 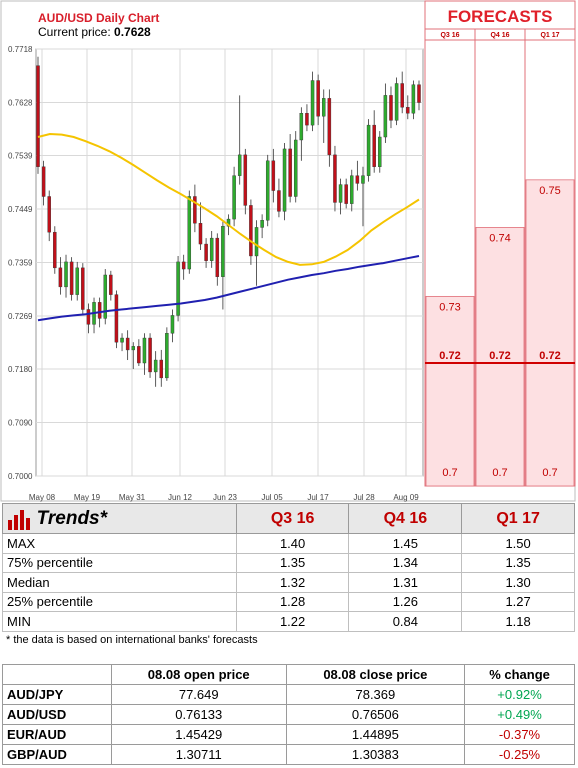 What do you see at coordinates (549, 35) in the screenshot?
I see `forecast-col-label: Q1 17` at bounding box center [549, 35].